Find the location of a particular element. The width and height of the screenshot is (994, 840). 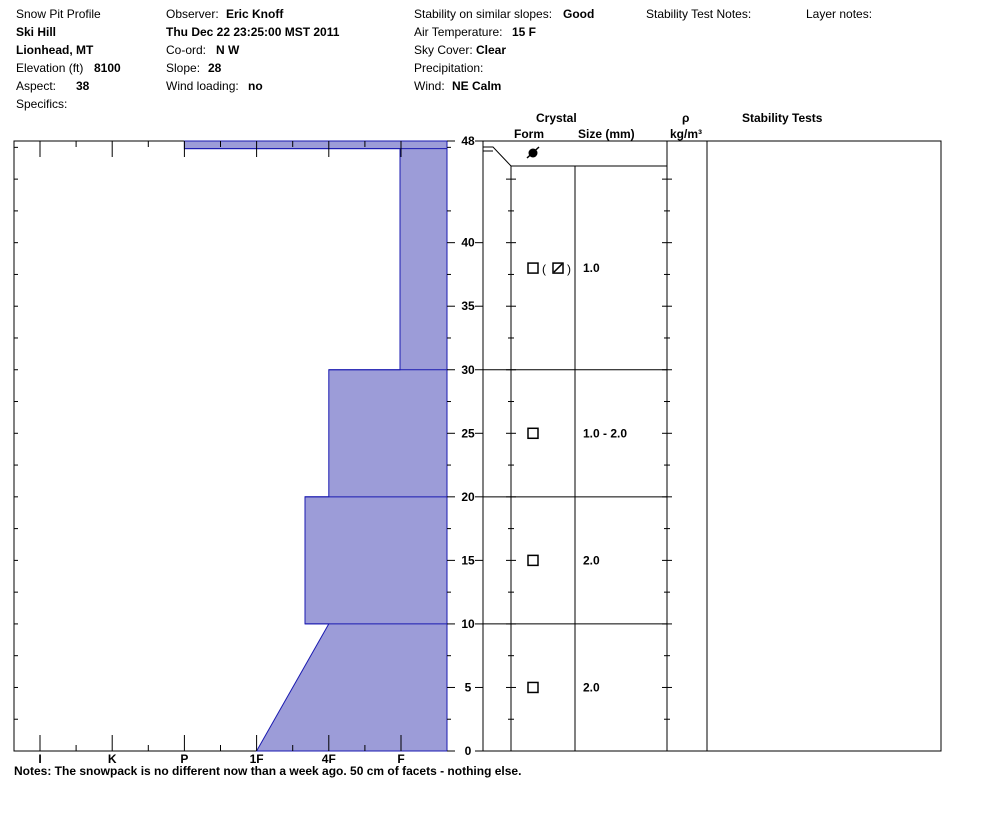

elevation-value: 8100 is located at coordinates (107, 68).